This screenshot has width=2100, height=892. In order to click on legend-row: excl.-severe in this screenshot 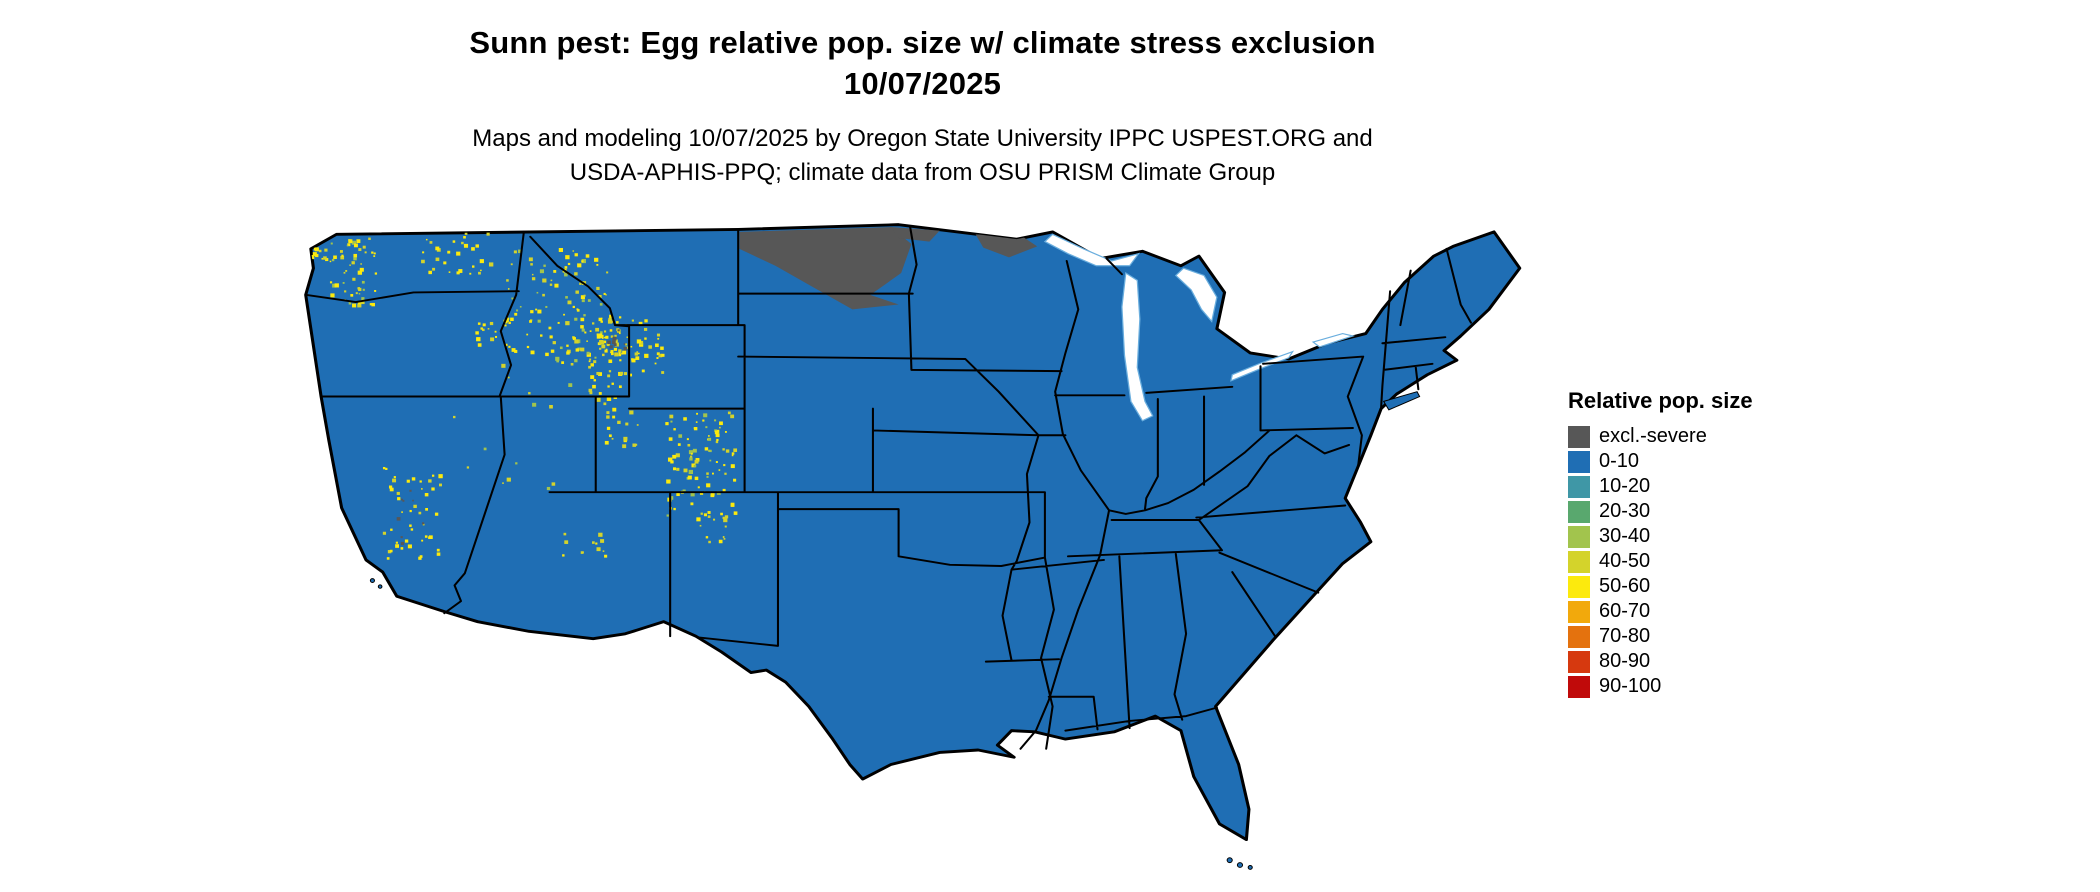, I will do `click(1660, 436)`.